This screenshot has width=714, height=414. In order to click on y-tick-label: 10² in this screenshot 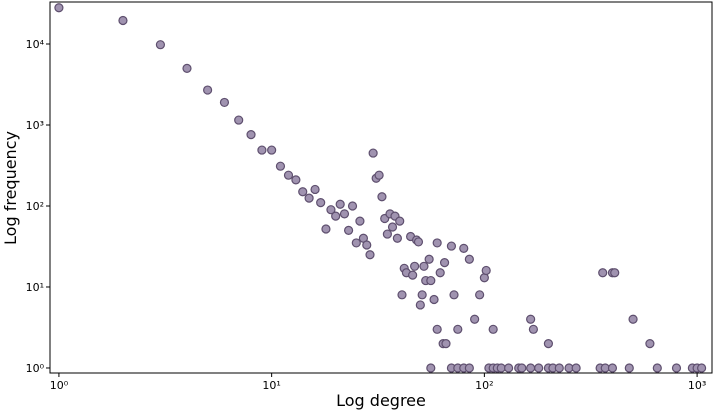, I will do `click(35, 206)`.